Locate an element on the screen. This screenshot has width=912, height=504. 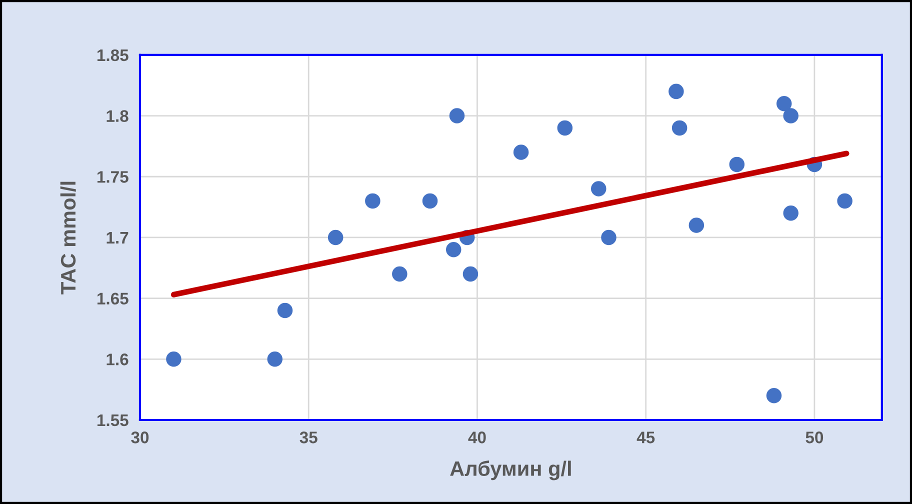
y-tick-label: 1.8 is located at coordinates (117, 116).